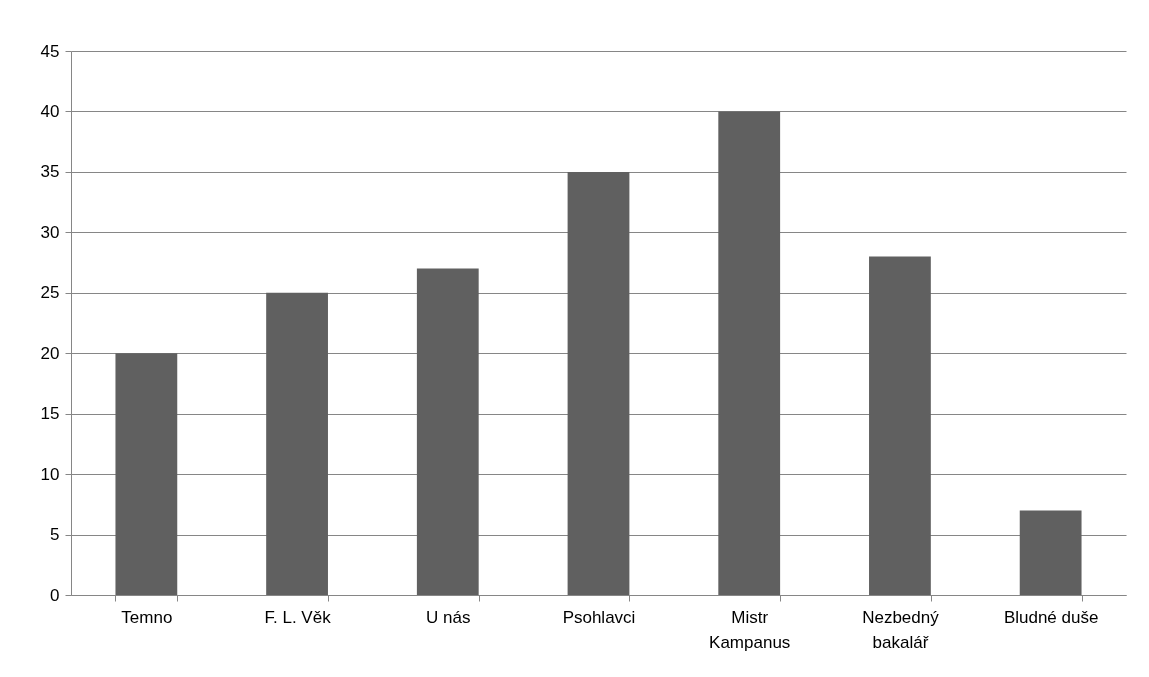 This screenshot has width=1149, height=677. Describe the element at coordinates (55, 535) in the screenshot. I see `y-tick-label: 5` at that location.